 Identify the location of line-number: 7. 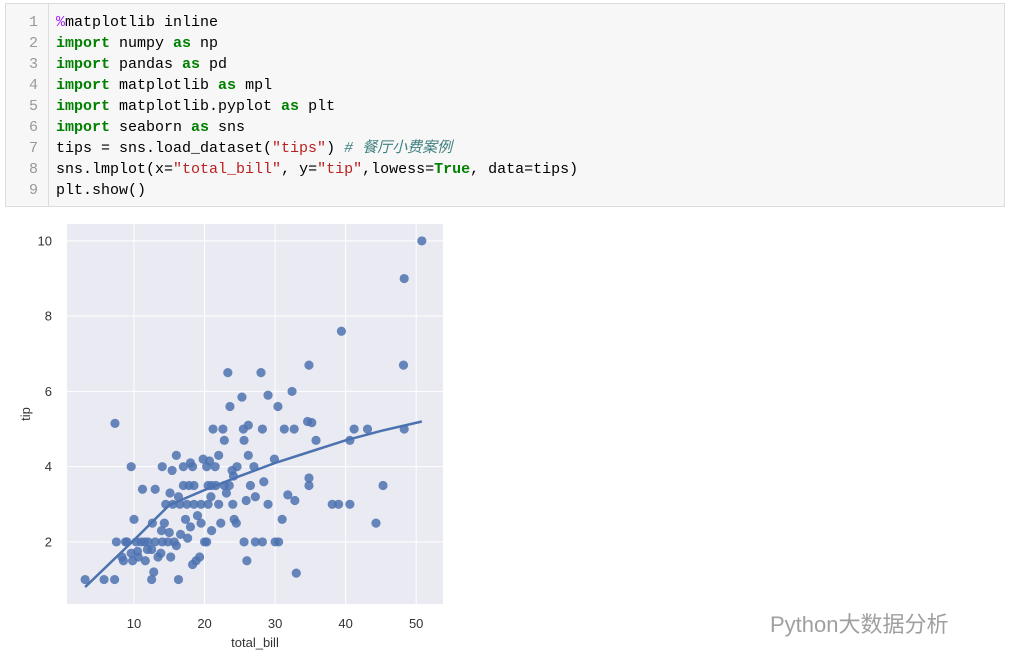
(33, 148).